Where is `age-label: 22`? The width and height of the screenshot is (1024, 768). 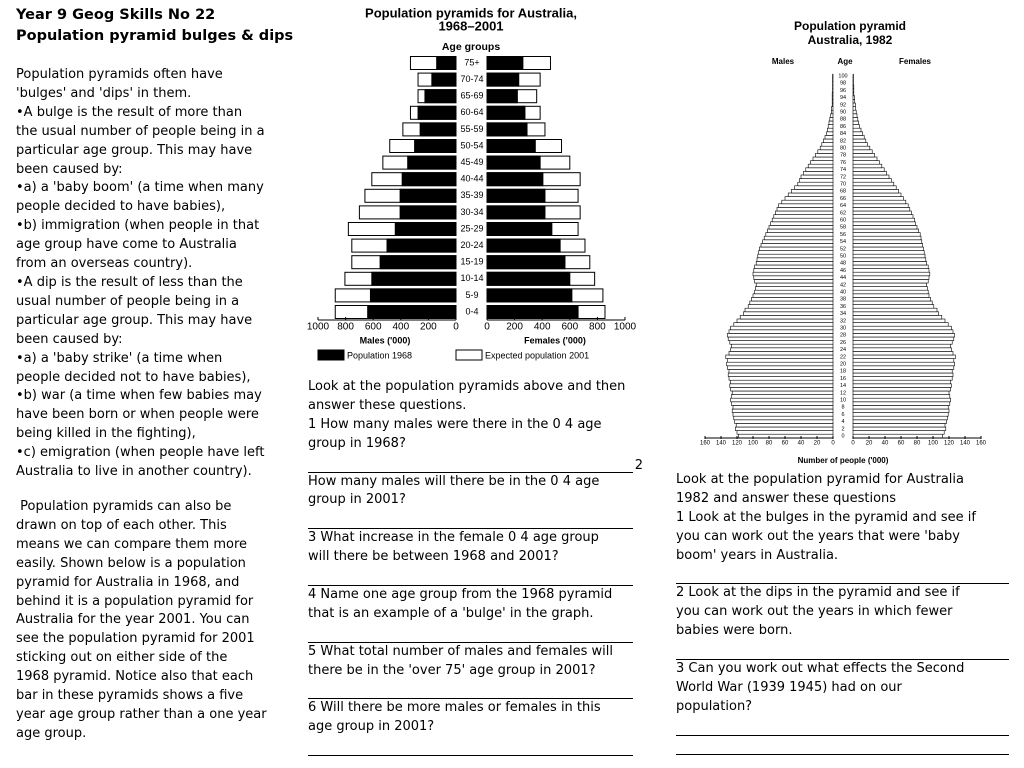 age-label: 22 is located at coordinates (843, 357).